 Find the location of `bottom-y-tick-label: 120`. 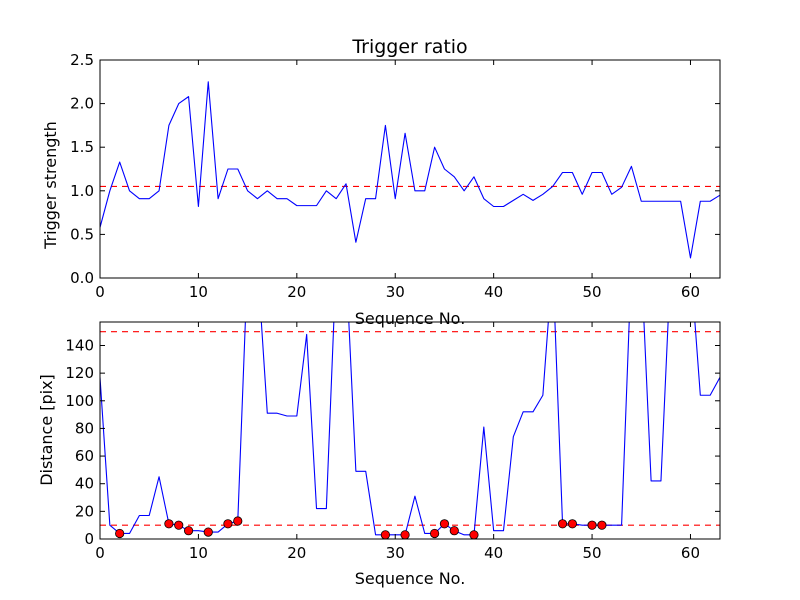

bottom-y-tick-label: 120 is located at coordinates (79, 373).